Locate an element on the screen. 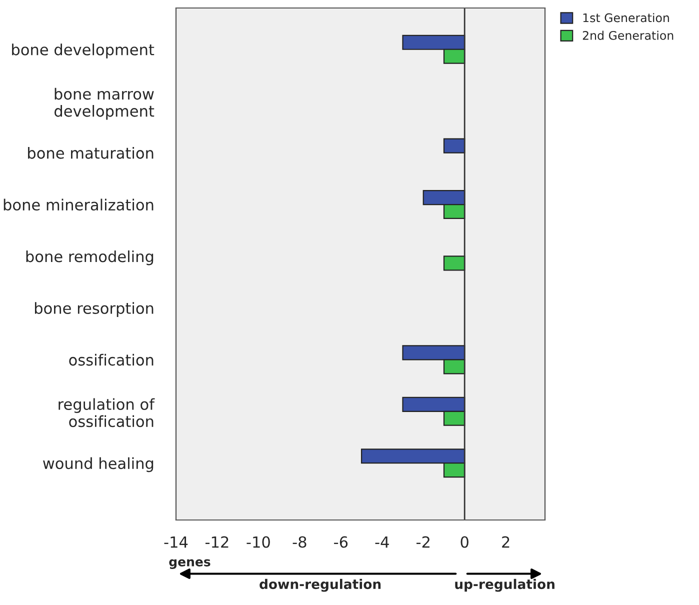 Image resolution: width=699 pixels, height=605 pixels. x-tick-label: 0 is located at coordinates (464, 542).